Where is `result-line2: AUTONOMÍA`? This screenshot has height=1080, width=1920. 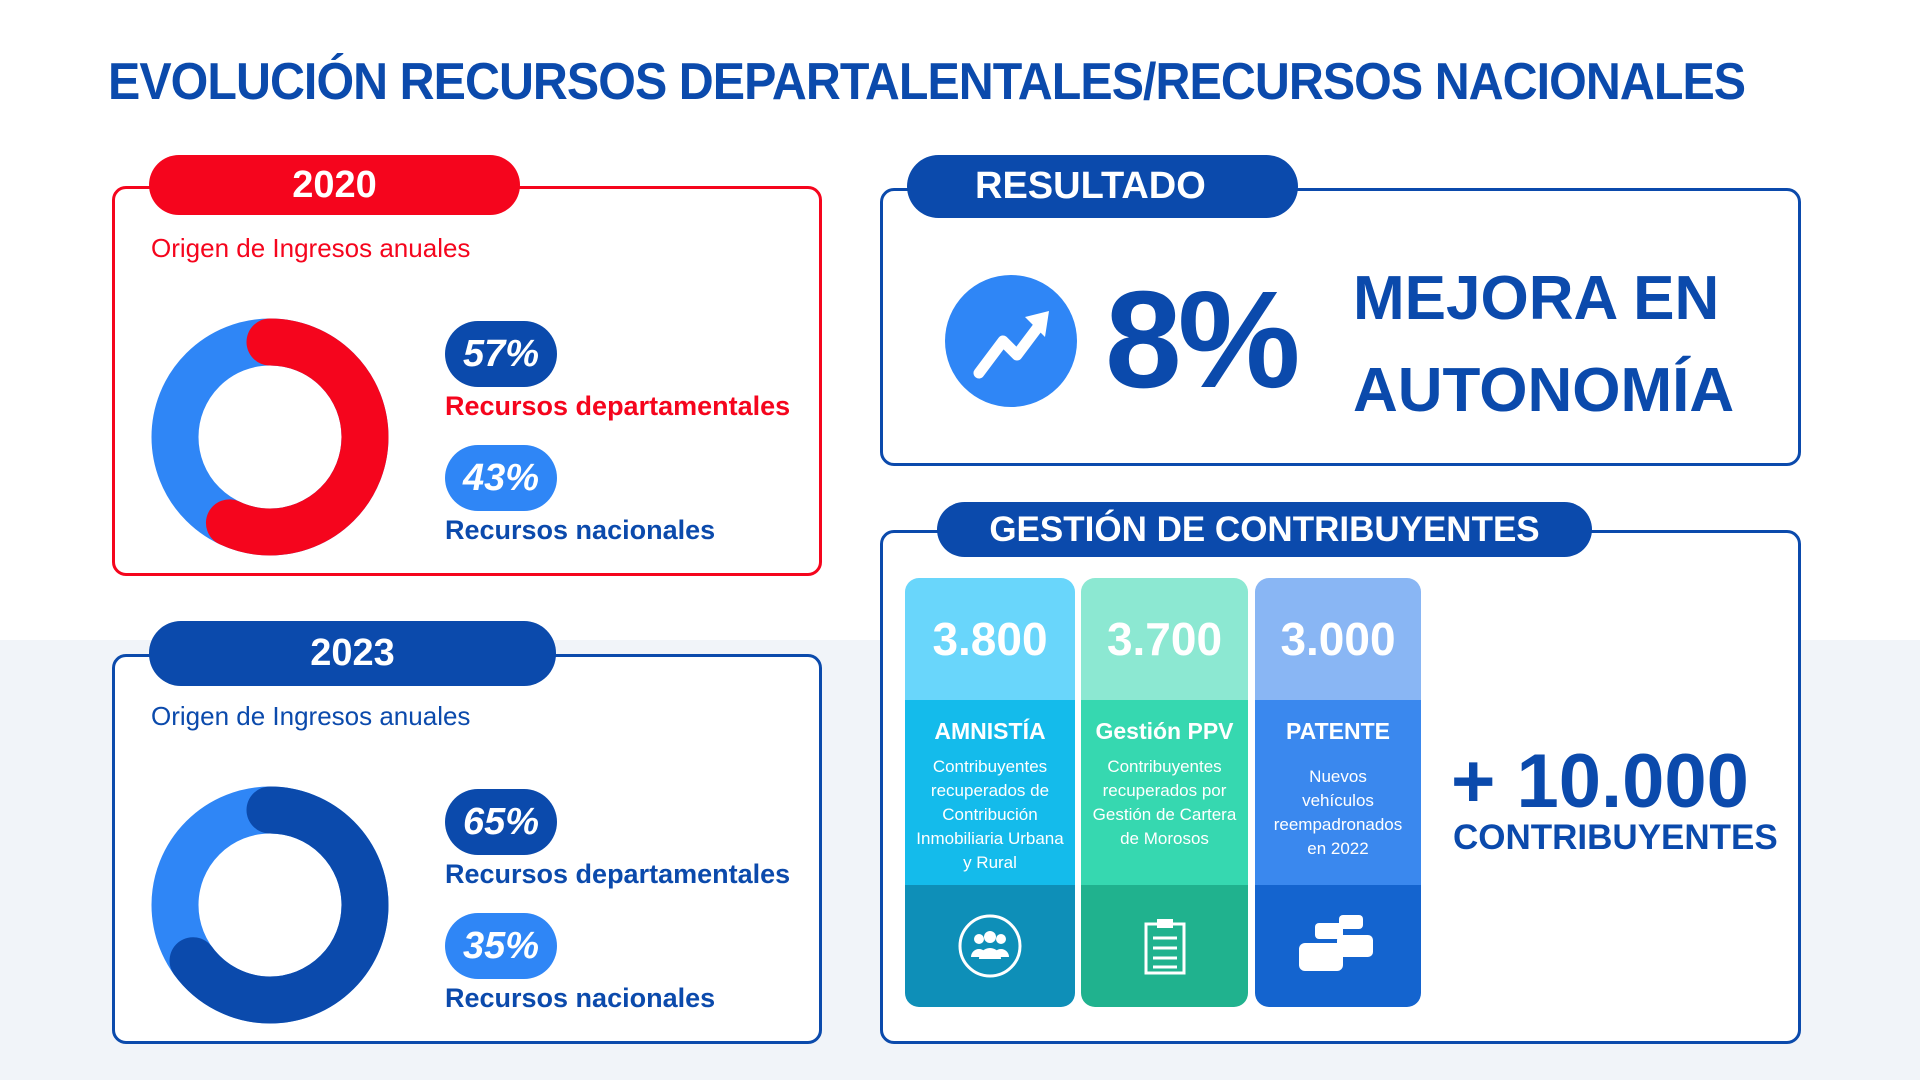 result-line2: AUTONOMÍA is located at coordinates (1544, 390).